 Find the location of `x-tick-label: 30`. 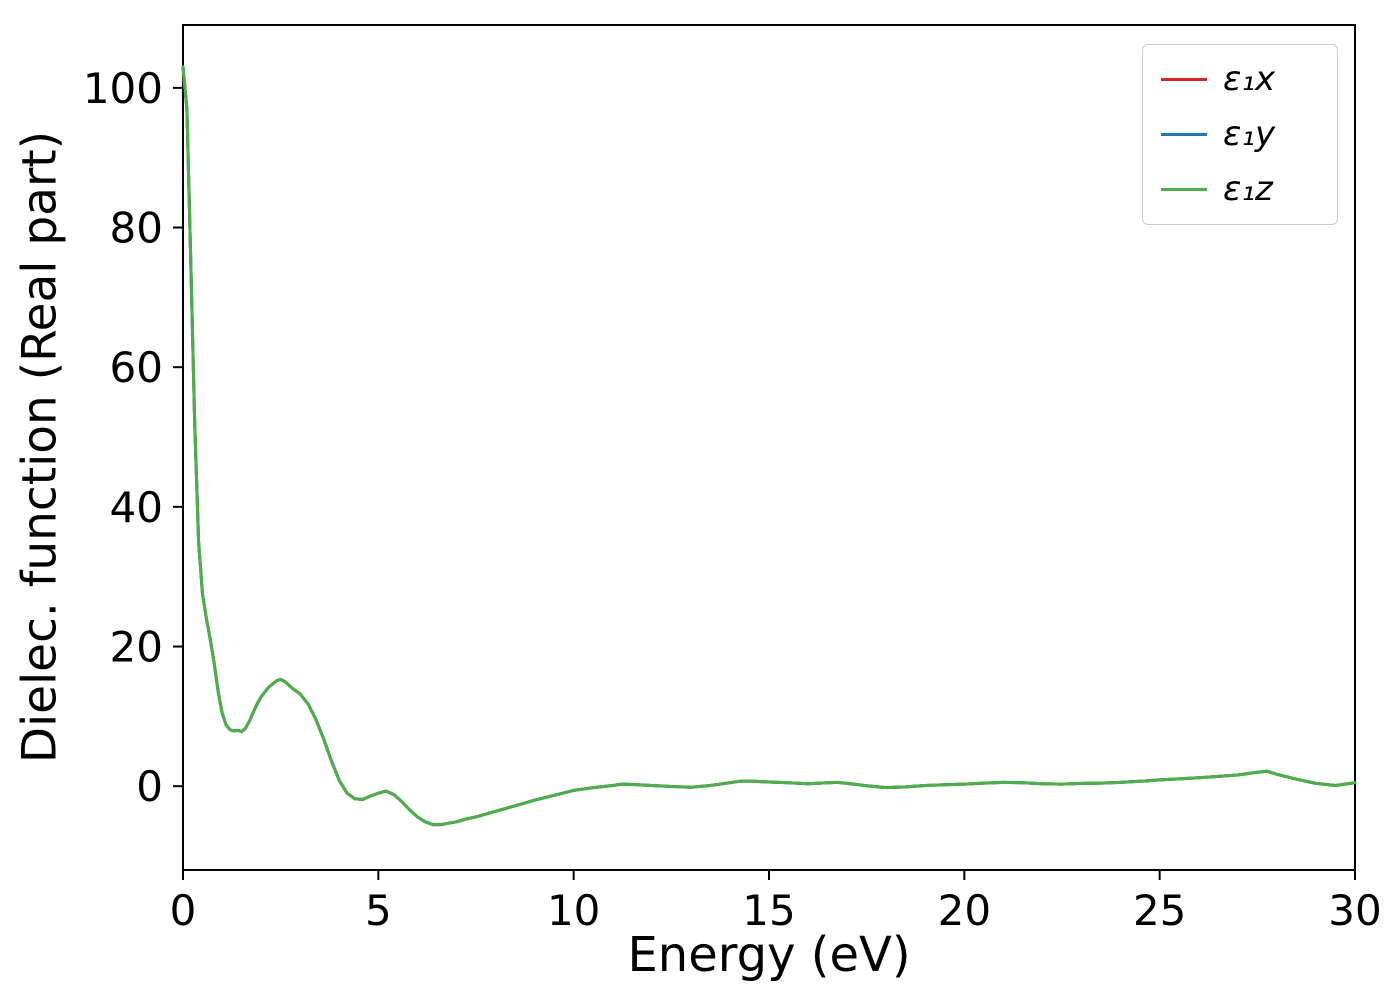

x-tick-label: 30 is located at coordinates (1354, 910).